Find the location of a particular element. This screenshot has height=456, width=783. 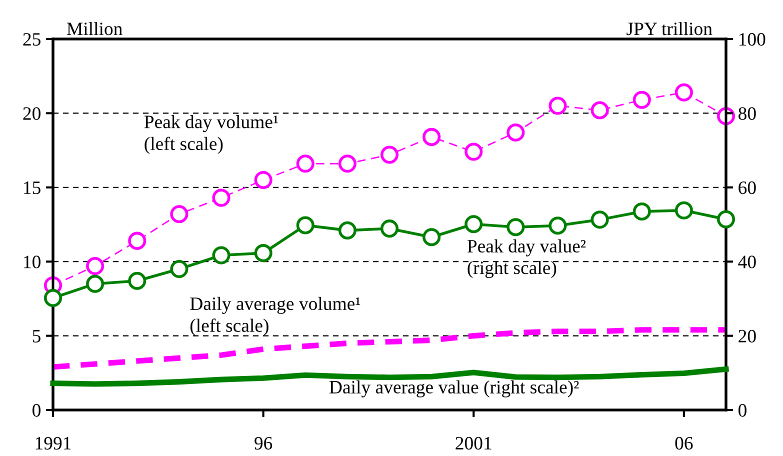

series-label: Daily average volume¹ (left scale) is located at coordinates (275, 316).